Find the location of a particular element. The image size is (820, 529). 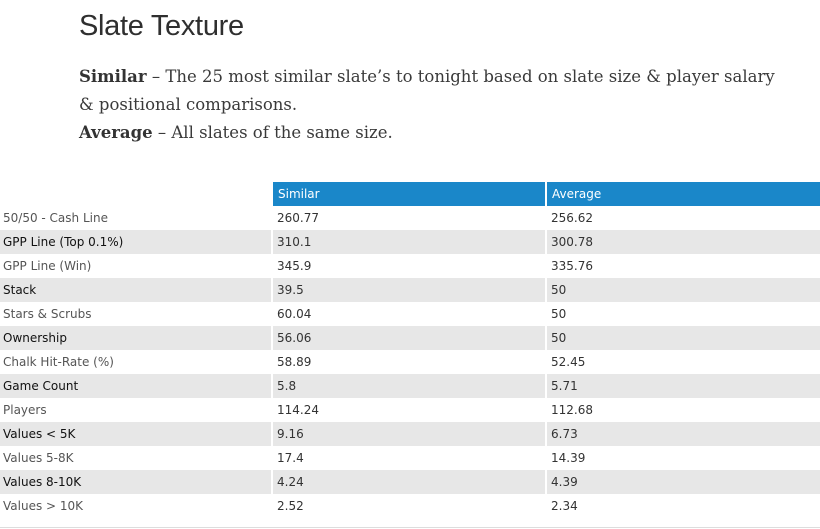

table-row: Values < 5K 9.16 6.73 is located at coordinates (410, 434).